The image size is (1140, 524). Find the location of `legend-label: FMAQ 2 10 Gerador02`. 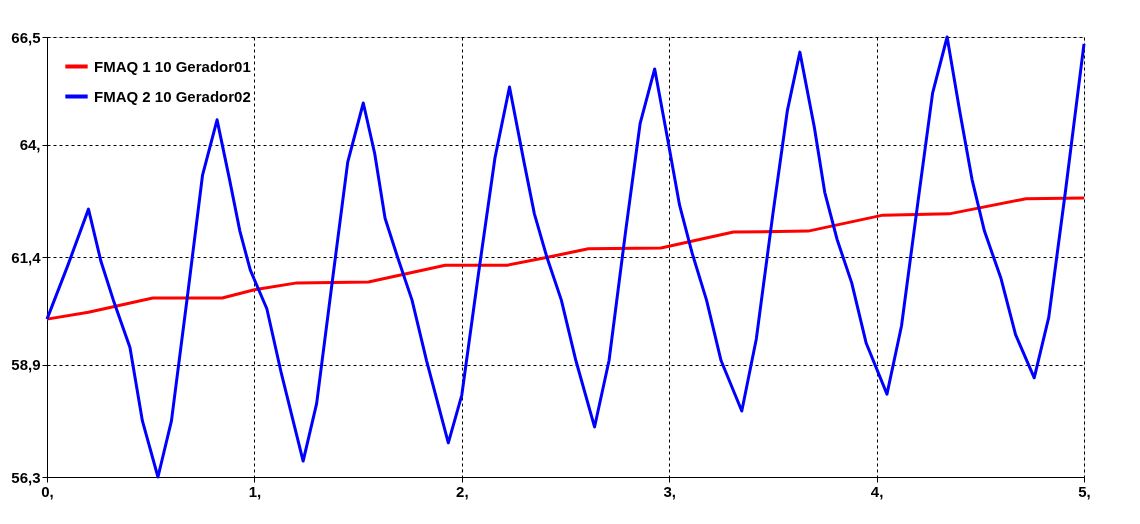

legend-label: FMAQ 2 10 Gerador02 is located at coordinates (172, 96).